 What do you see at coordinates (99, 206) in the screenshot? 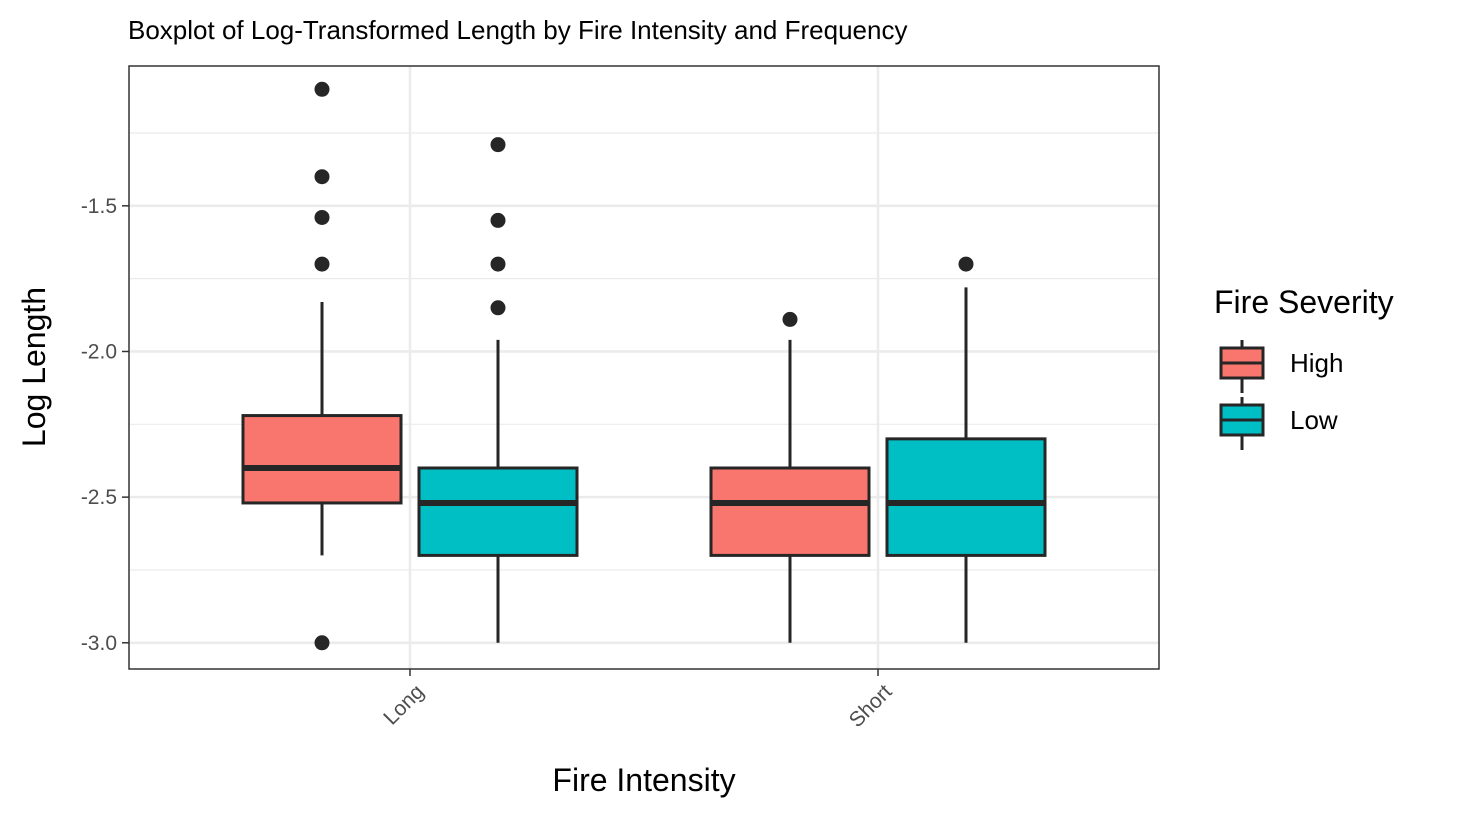
I see `y-tick-label: -1.5` at bounding box center [99, 206].